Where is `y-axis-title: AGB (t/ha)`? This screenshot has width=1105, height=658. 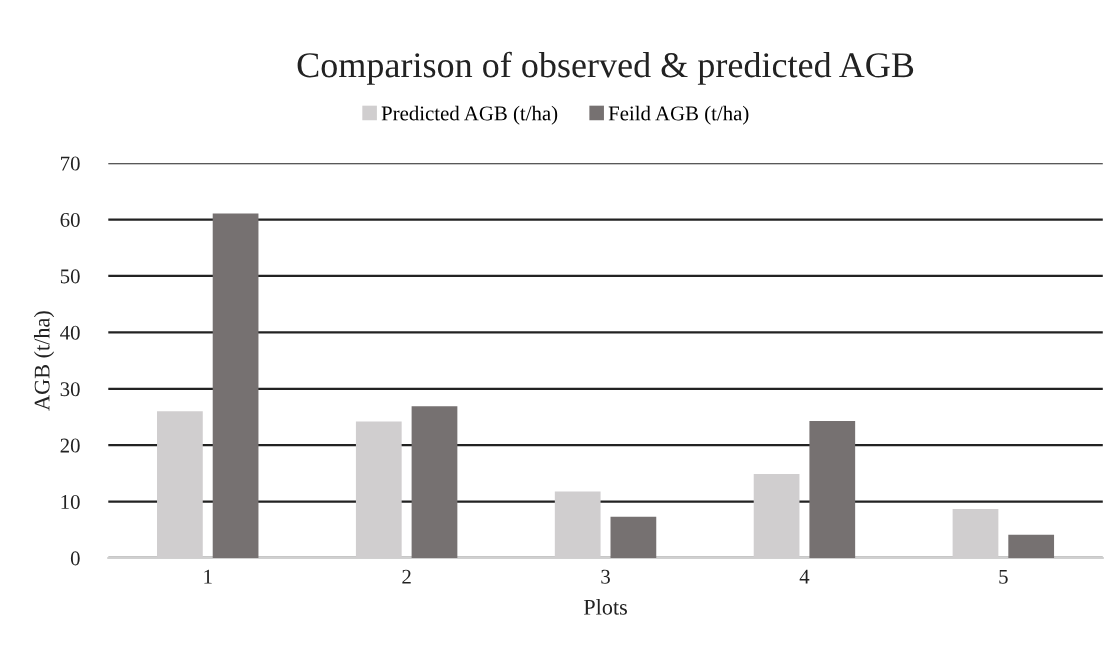 y-axis-title: AGB (t/ha) is located at coordinates (44, 361).